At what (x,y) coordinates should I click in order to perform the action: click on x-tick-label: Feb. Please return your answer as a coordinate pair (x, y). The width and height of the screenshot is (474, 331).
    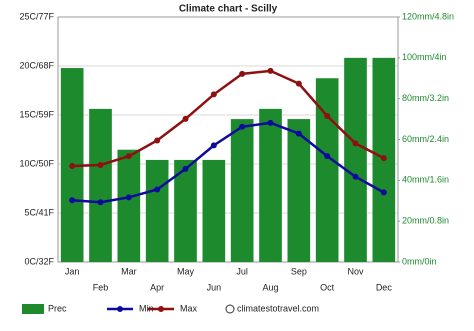
    Looking at the image, I should click on (101, 287).